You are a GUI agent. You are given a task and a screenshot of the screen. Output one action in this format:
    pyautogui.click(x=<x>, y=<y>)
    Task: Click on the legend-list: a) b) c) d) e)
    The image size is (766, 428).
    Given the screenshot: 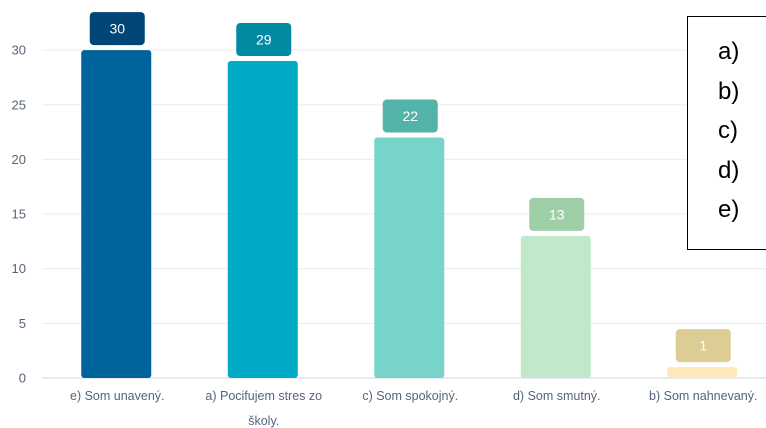 What is the action you would take?
    pyautogui.click(x=728, y=131)
    